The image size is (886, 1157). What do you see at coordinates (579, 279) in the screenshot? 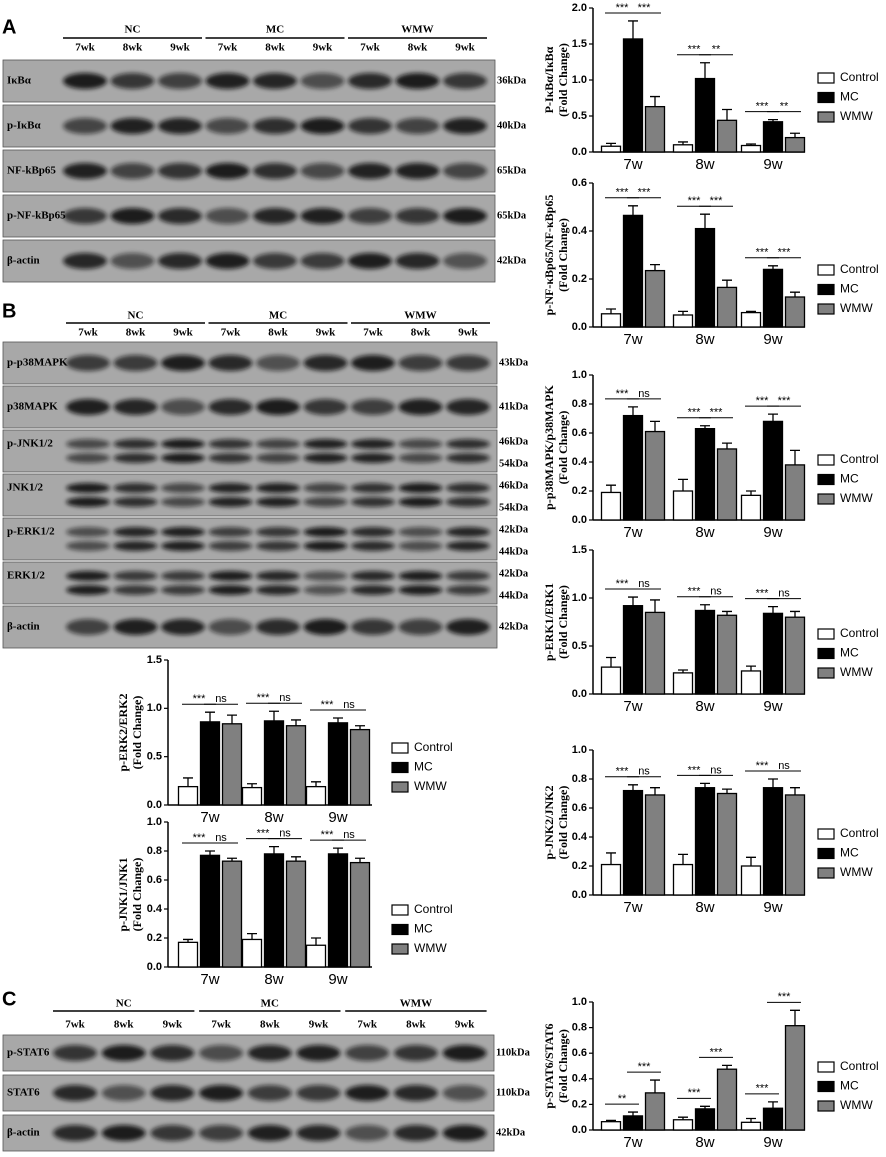
I see `y-tick-label: 0.2` at bounding box center [579, 279].